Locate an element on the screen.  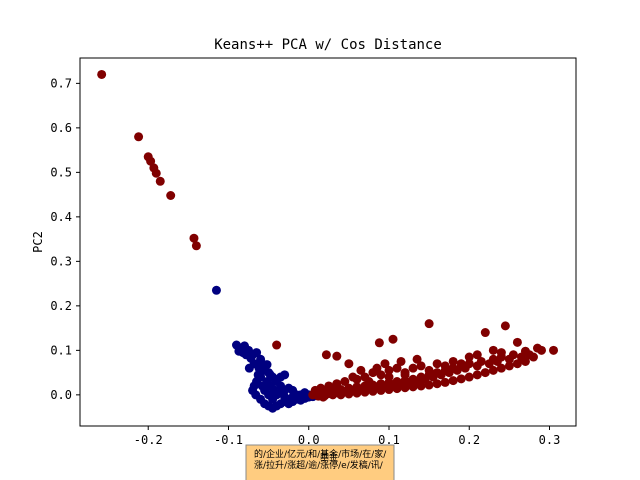
y-tick-label: 0.4 is located at coordinates (61, 217).